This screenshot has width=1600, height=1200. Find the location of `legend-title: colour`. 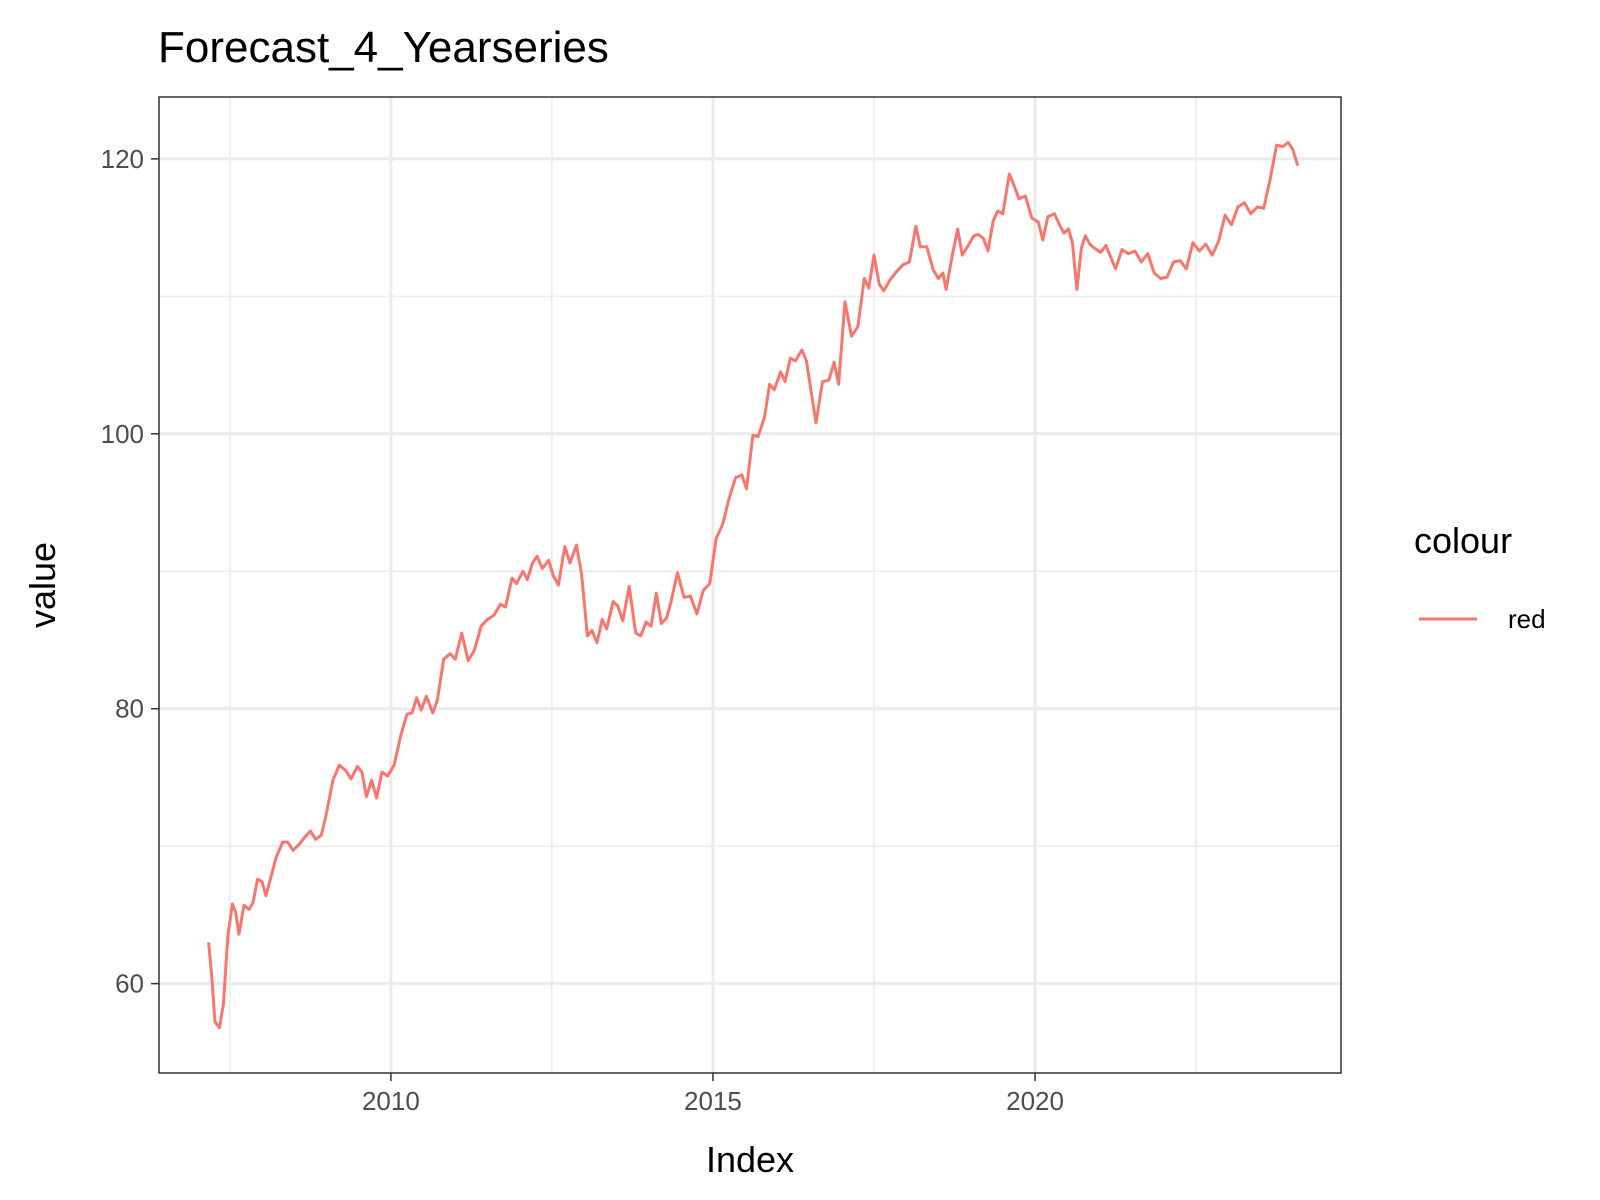

legend-title: colour is located at coordinates (1463, 540).